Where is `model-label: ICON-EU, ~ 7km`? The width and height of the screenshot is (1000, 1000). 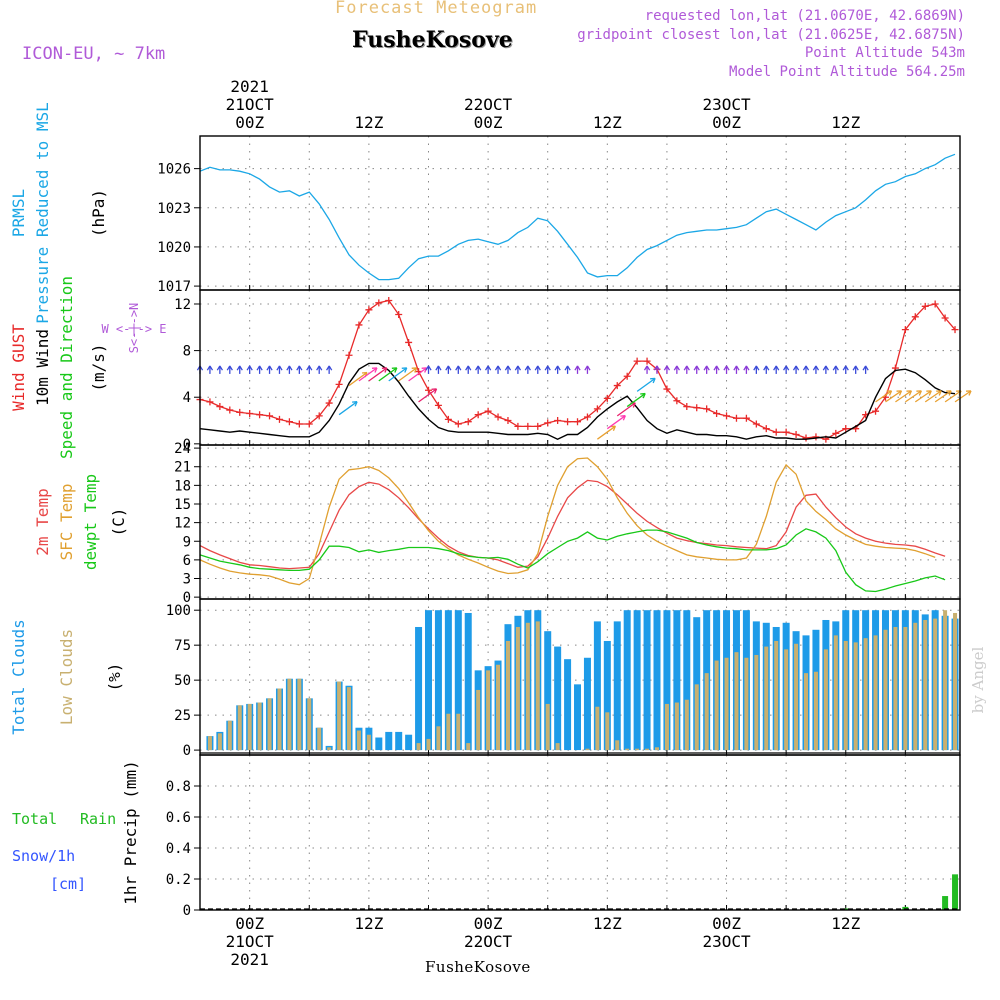
model-label: ICON-EU, ~ 7km is located at coordinates (94, 54).